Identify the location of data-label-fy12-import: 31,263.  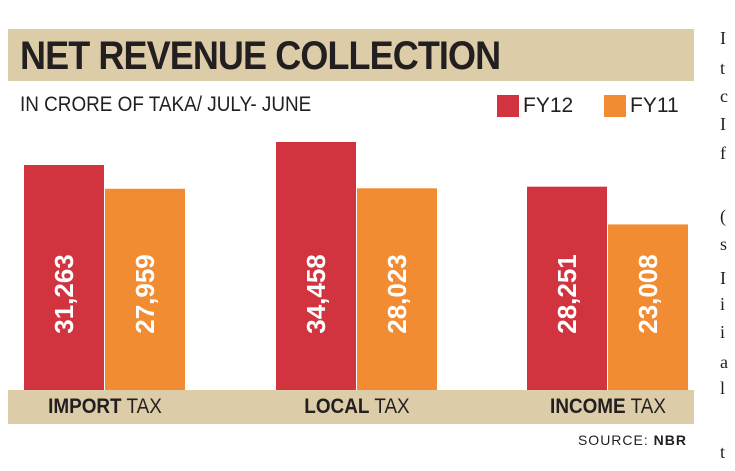
(64, 294).